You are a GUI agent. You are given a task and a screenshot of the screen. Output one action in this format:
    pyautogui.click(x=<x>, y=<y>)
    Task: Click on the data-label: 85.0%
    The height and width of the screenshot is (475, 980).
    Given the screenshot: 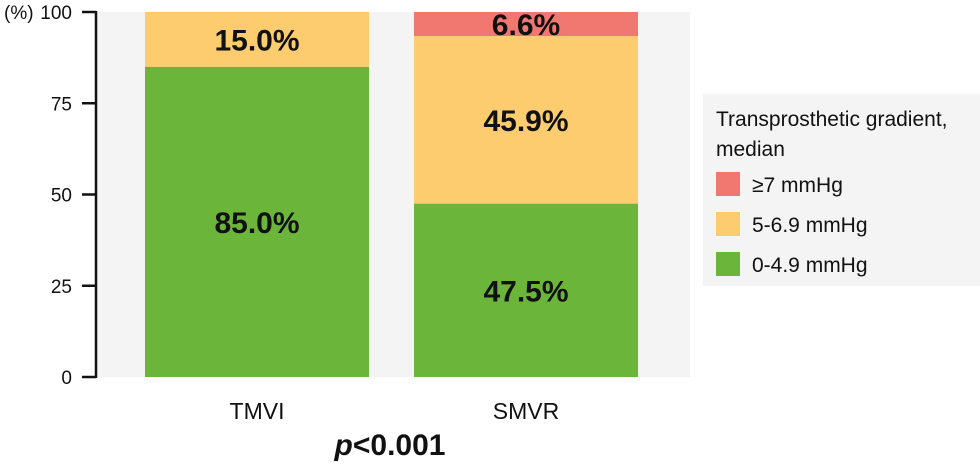 What is the action you would take?
    pyautogui.click(x=256, y=223)
    